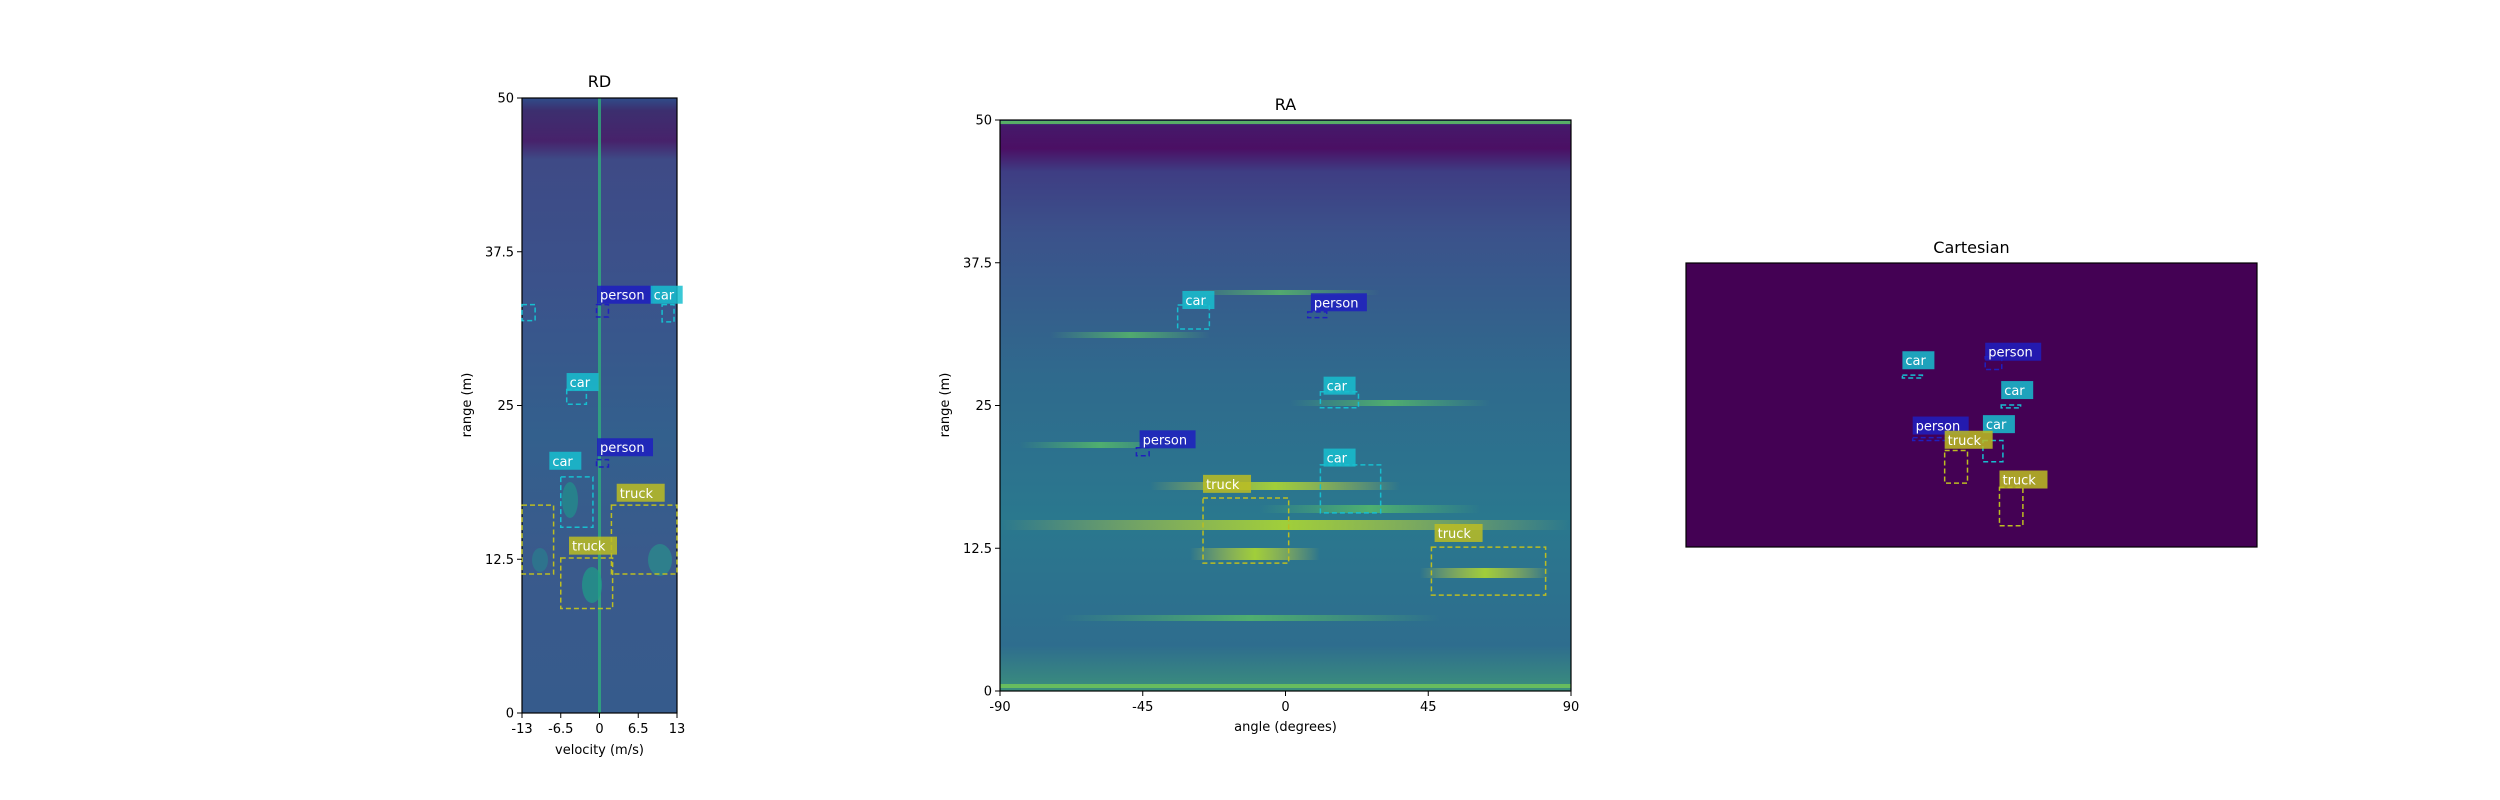 This screenshot has width=2500, height=800. What do you see at coordinates (599, 750) in the screenshot?
I see `rd-xlabel: velocity (m/s)` at bounding box center [599, 750].